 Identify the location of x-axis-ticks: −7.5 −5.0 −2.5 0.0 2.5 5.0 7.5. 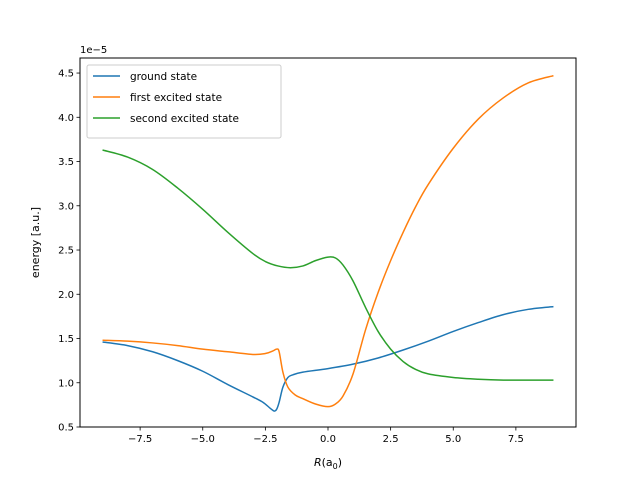
(326, 436).